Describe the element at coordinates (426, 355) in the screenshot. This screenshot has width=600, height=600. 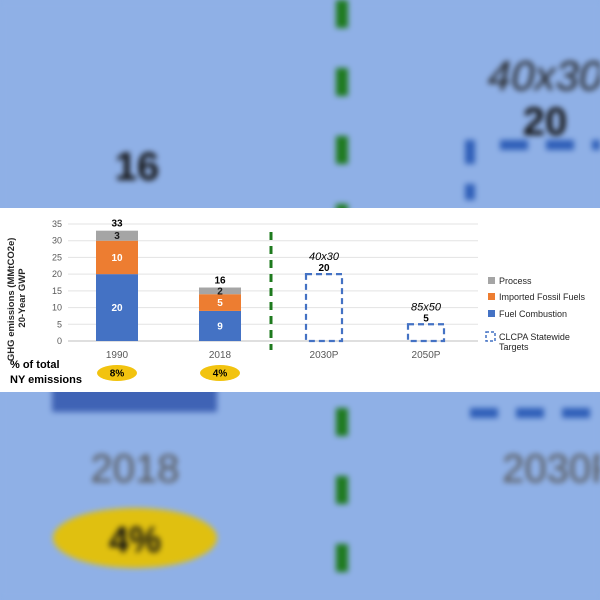
I see `x-tick-2050P: 2050P` at that location.